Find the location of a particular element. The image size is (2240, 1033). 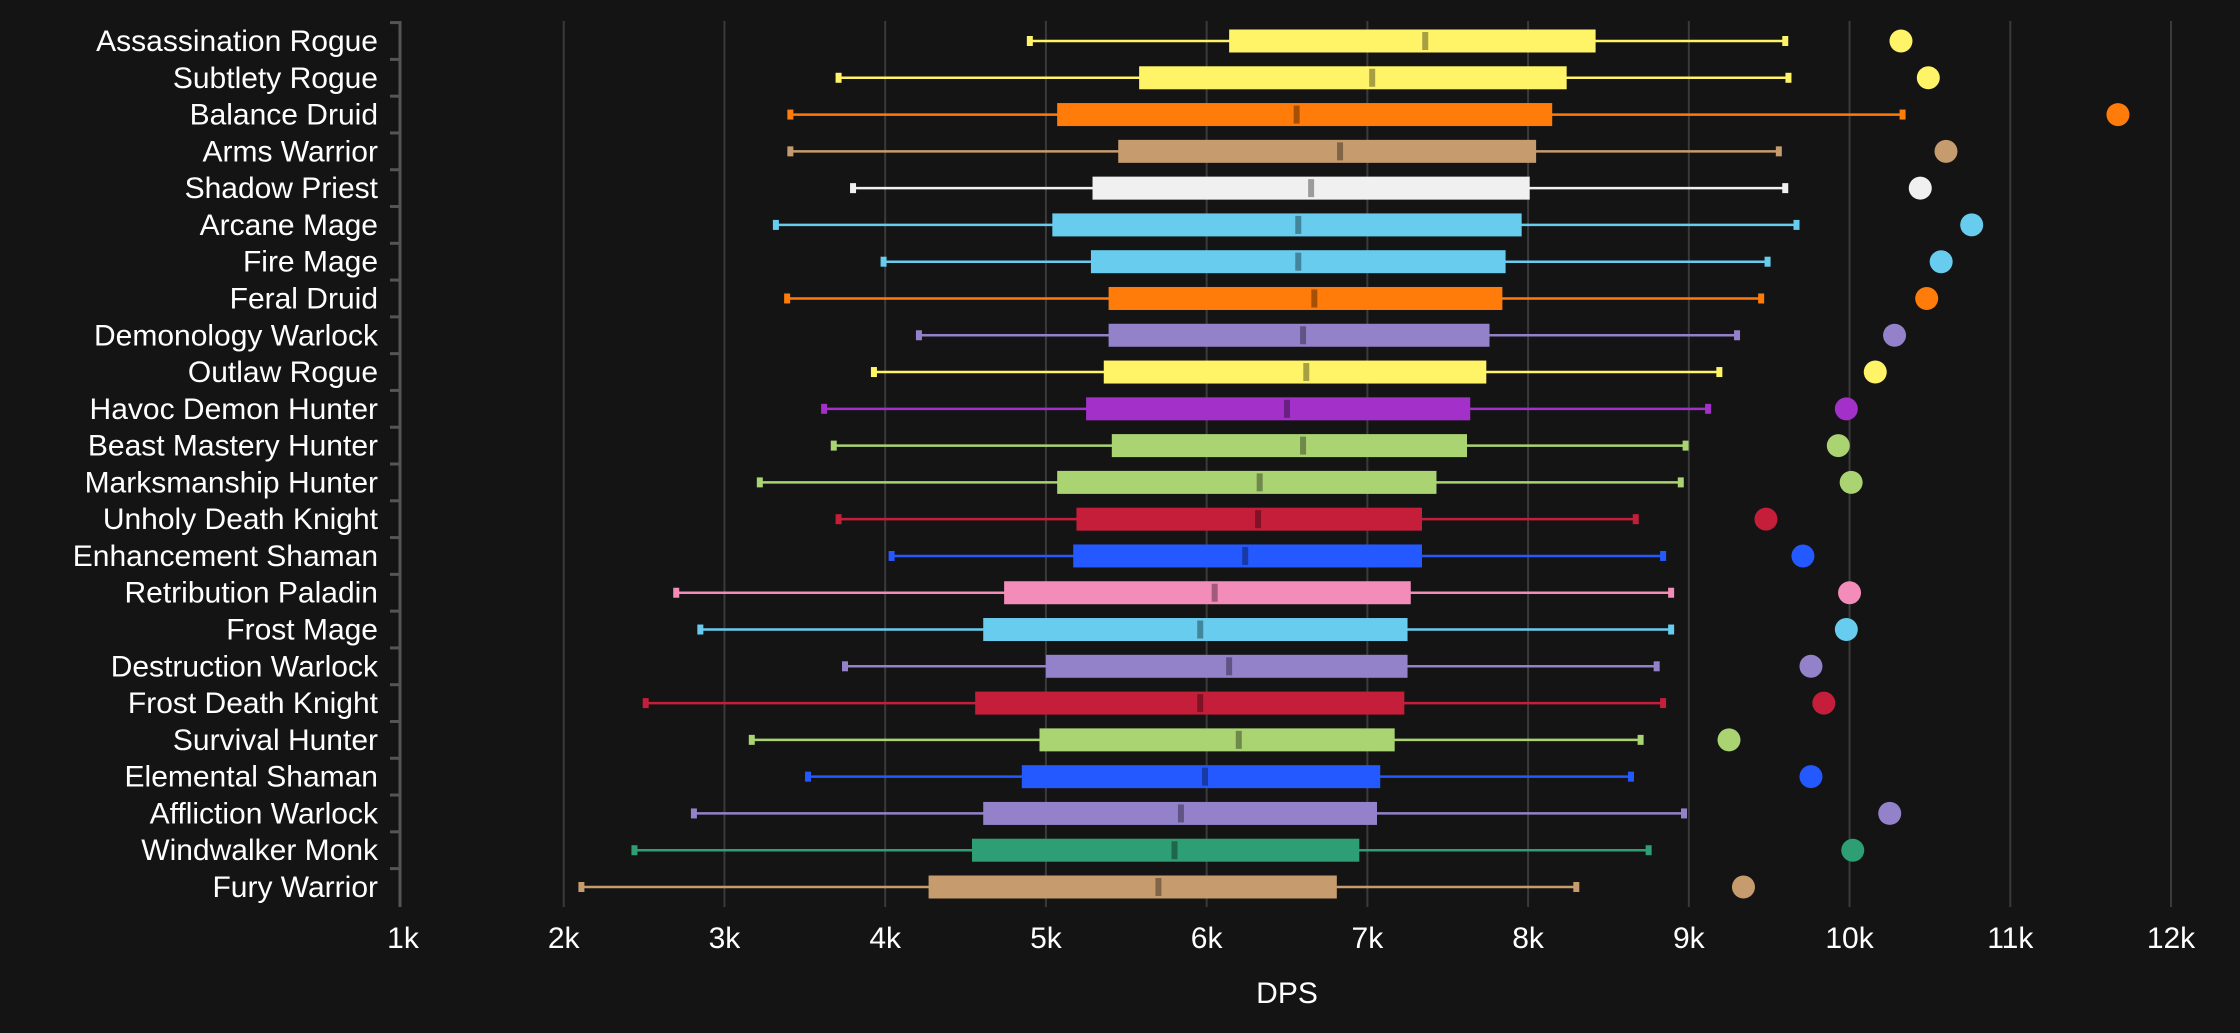

x-axis-label: DPS is located at coordinates (1287, 993).